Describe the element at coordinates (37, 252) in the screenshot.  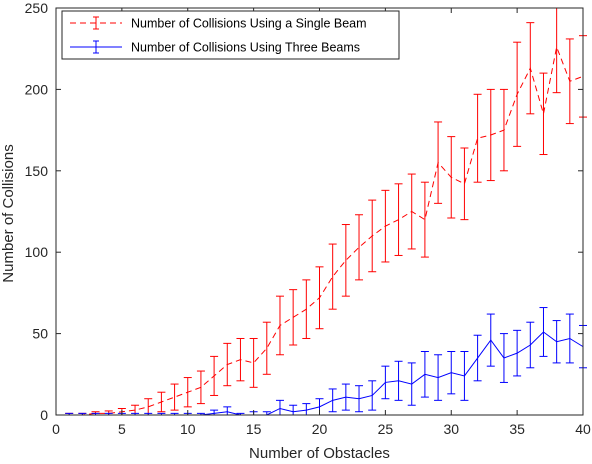
I see `y-tick-label: 100` at that location.